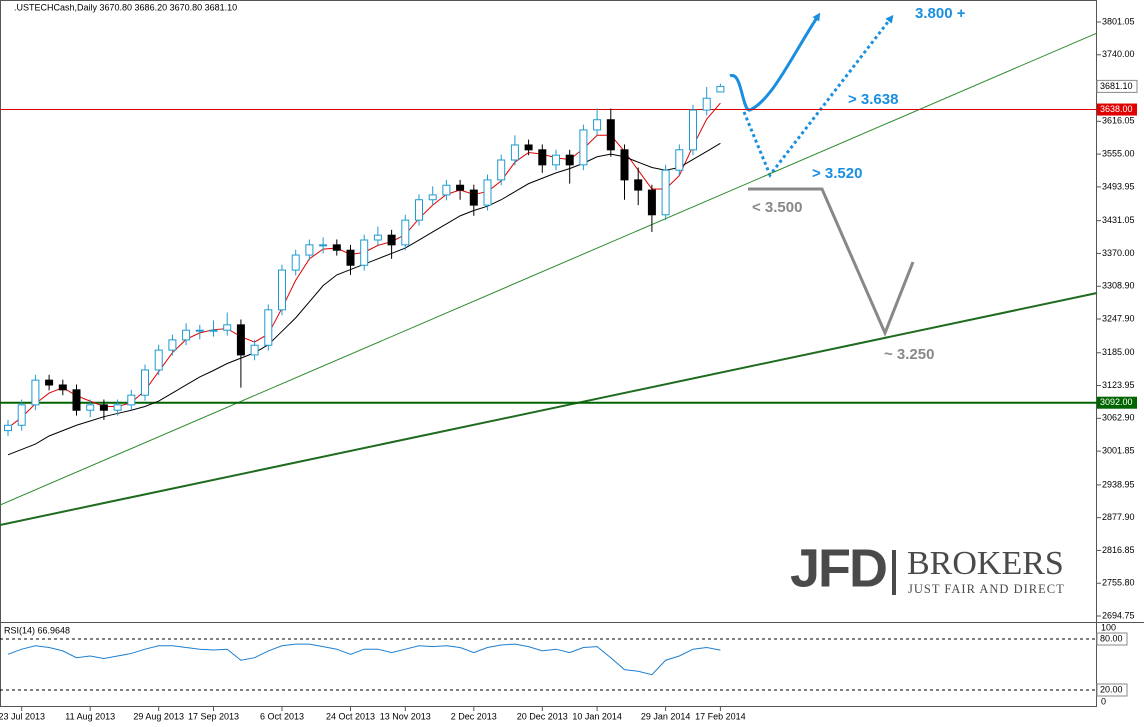  I want to click on y-tick-label: 3493.95, so click(1118, 186).